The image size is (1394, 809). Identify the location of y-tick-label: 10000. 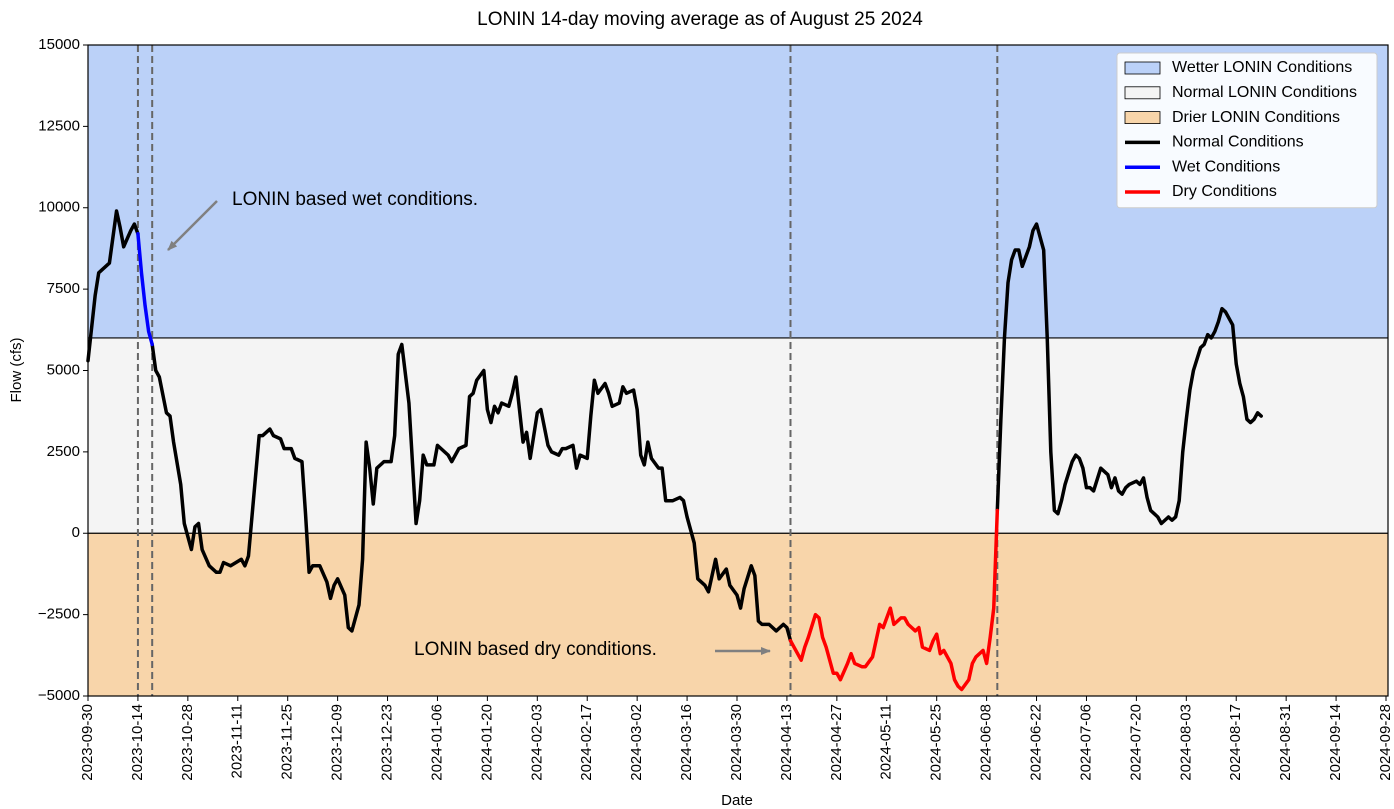
(59, 207).